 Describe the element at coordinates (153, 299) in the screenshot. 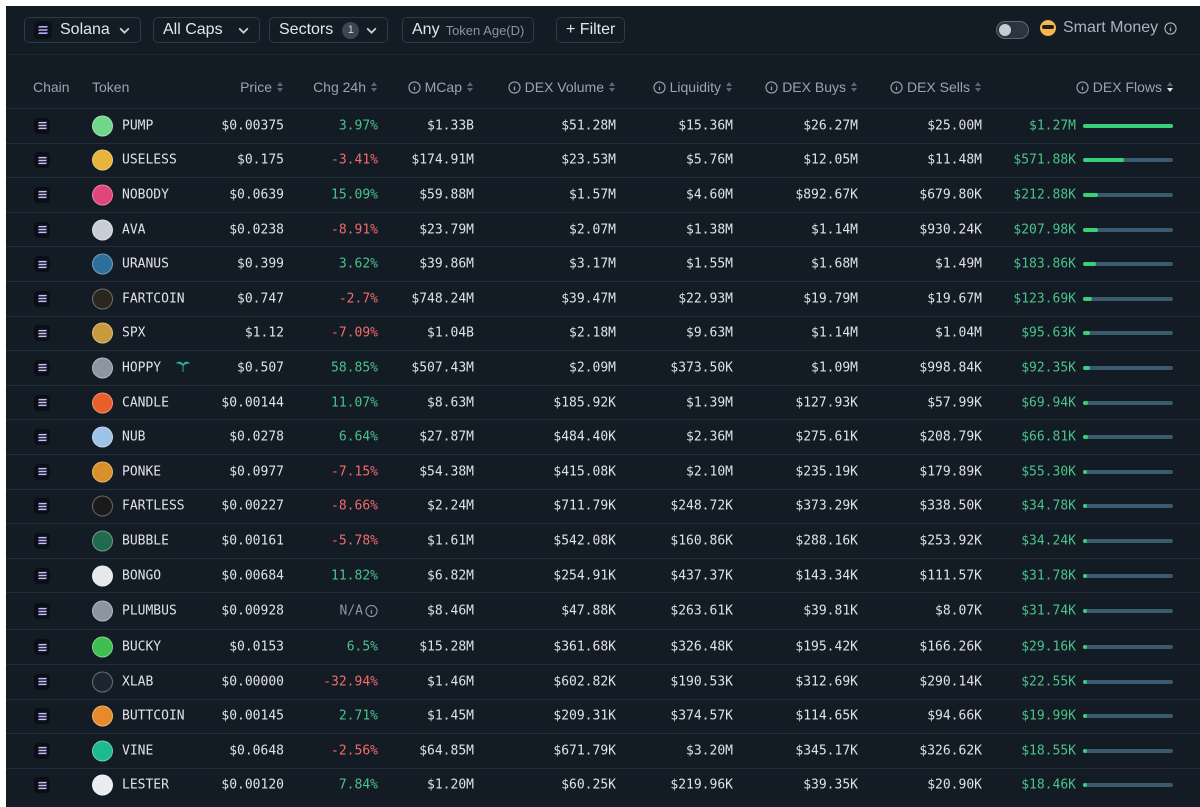

I see `token-name: FARTCOIN` at that location.